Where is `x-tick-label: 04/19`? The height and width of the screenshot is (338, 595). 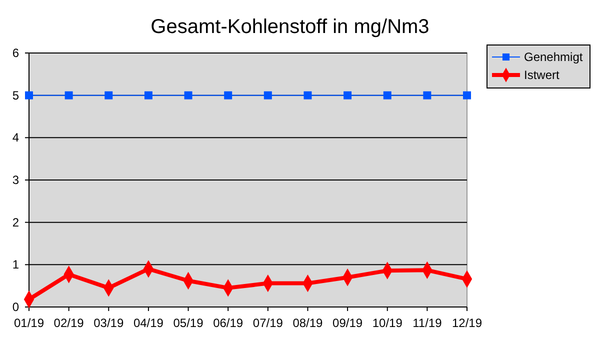 x-tick-label: 04/19 is located at coordinates (148, 323).